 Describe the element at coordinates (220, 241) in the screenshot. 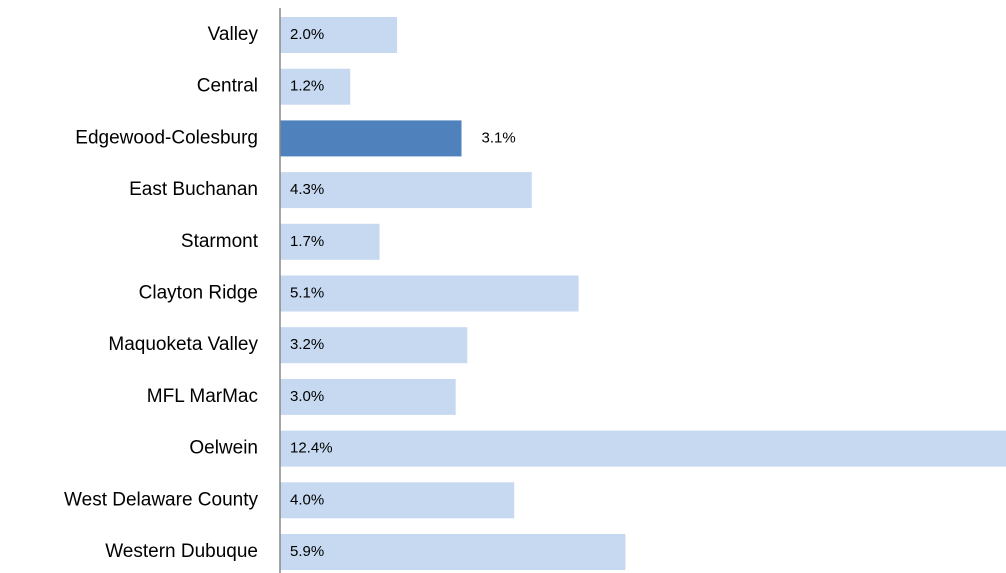

I see `category-label: Starmont` at that location.